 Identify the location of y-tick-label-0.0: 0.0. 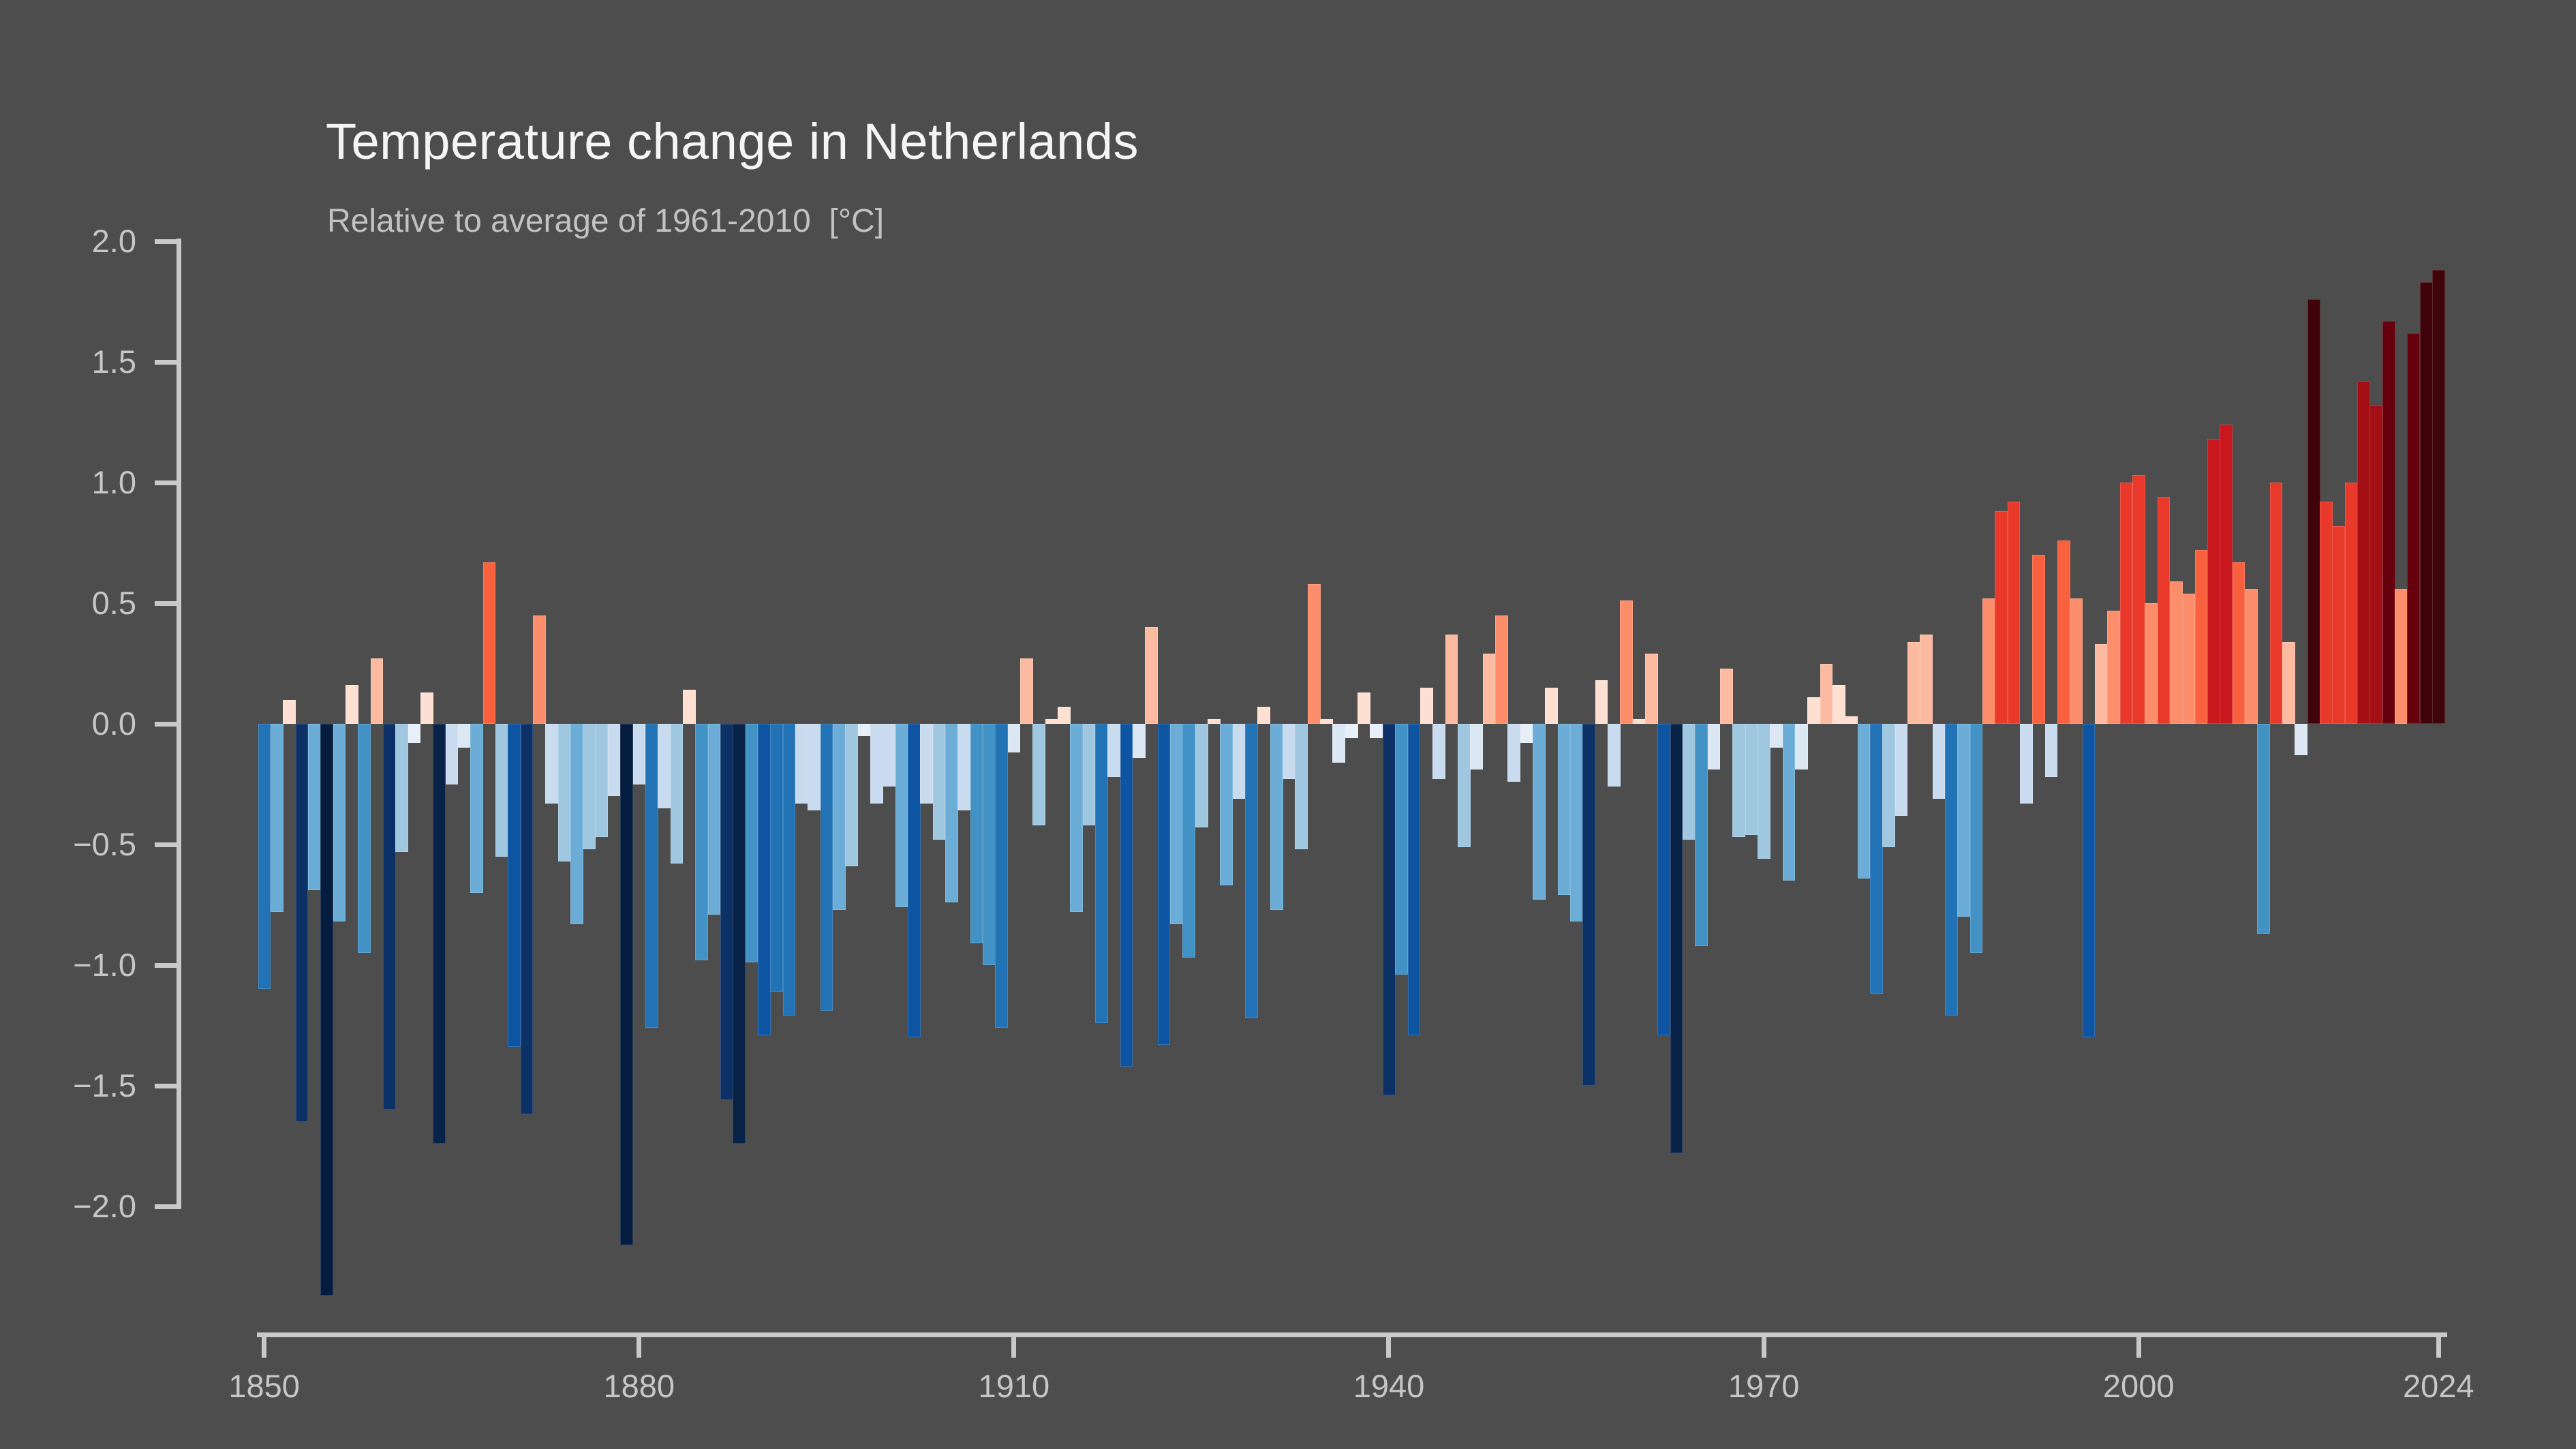
(114, 723).